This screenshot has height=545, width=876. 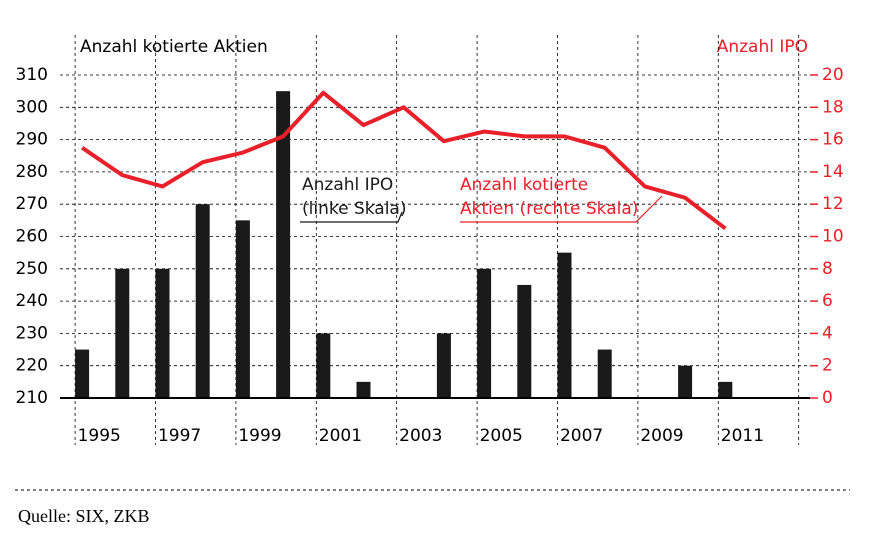 What do you see at coordinates (32, 140) in the screenshot?
I see `y-tick-label: 290` at bounding box center [32, 140].